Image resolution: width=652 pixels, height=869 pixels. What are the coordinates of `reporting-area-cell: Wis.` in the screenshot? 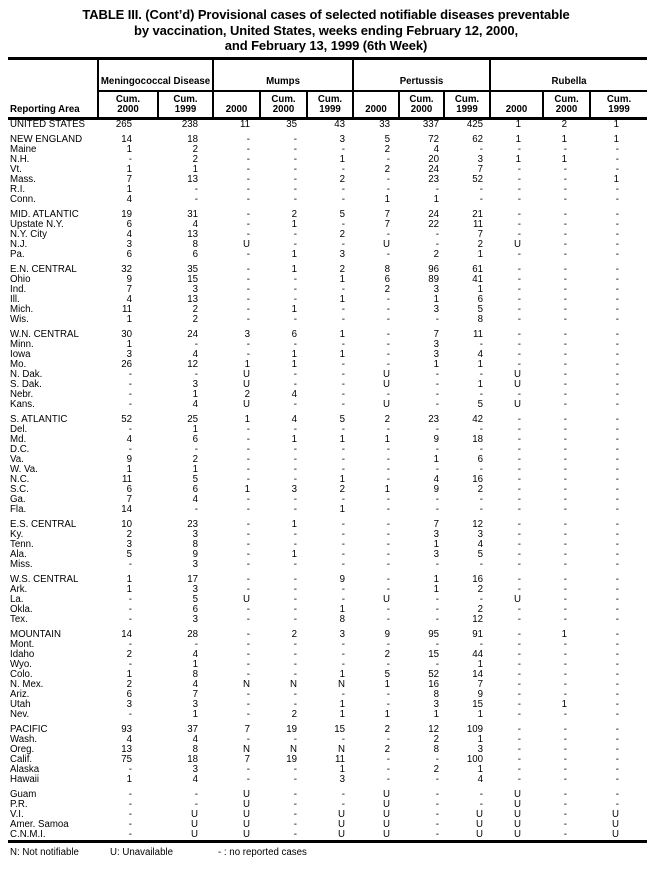 It's located at (19, 319).